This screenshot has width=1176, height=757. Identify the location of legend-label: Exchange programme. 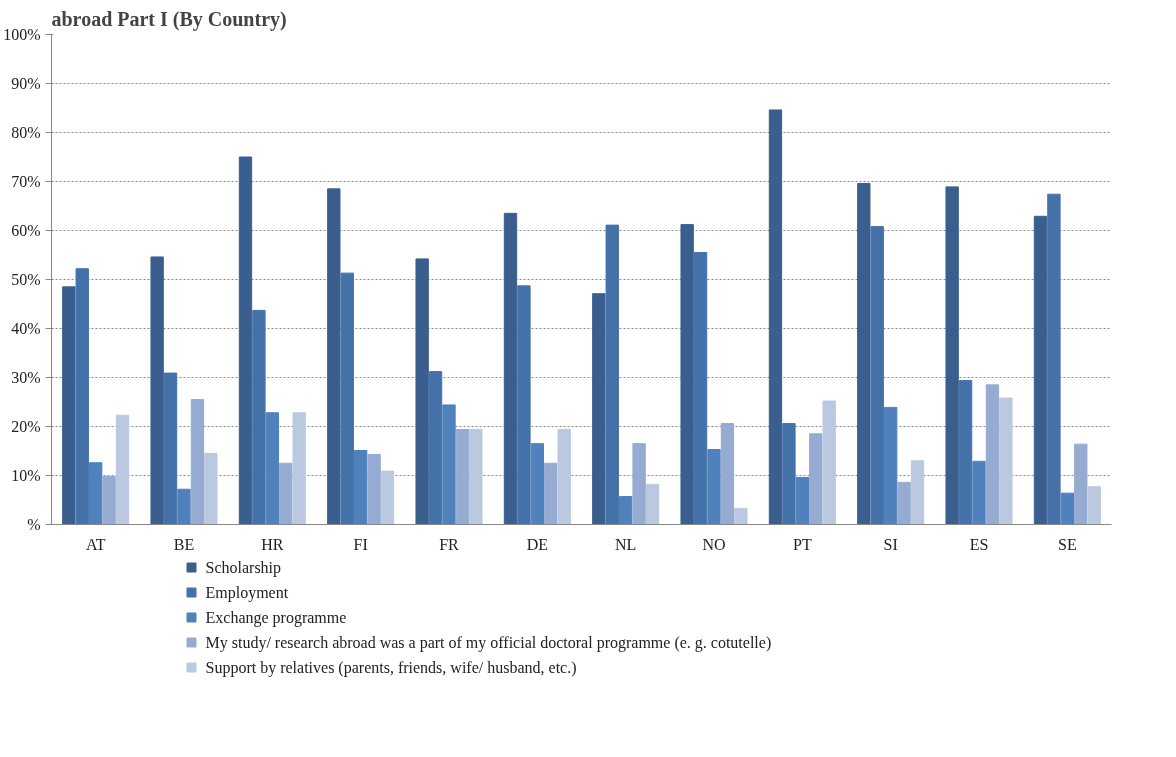
(276, 618).